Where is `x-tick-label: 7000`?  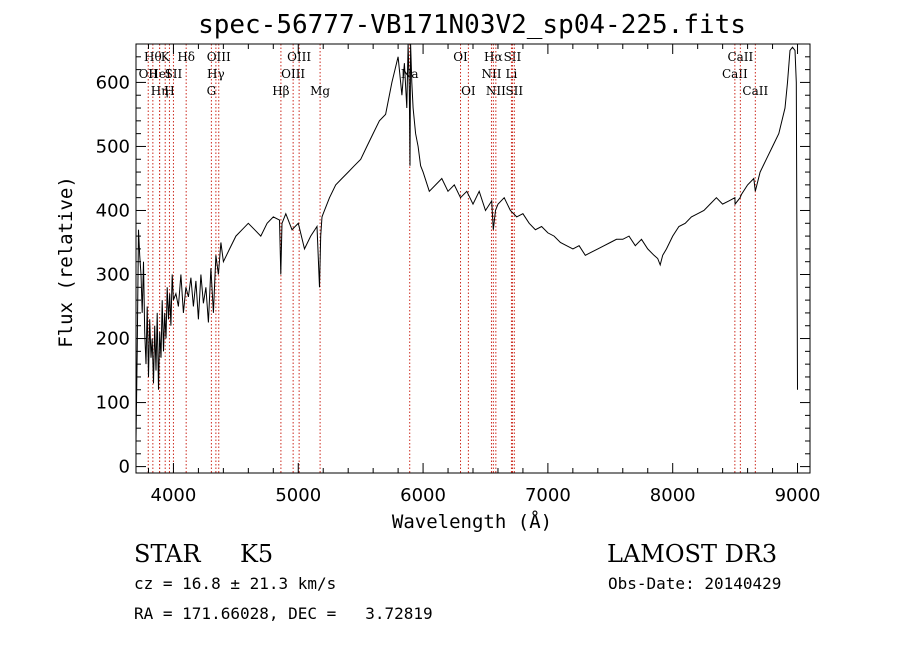
x-tick-label: 7000 is located at coordinates (548, 495).